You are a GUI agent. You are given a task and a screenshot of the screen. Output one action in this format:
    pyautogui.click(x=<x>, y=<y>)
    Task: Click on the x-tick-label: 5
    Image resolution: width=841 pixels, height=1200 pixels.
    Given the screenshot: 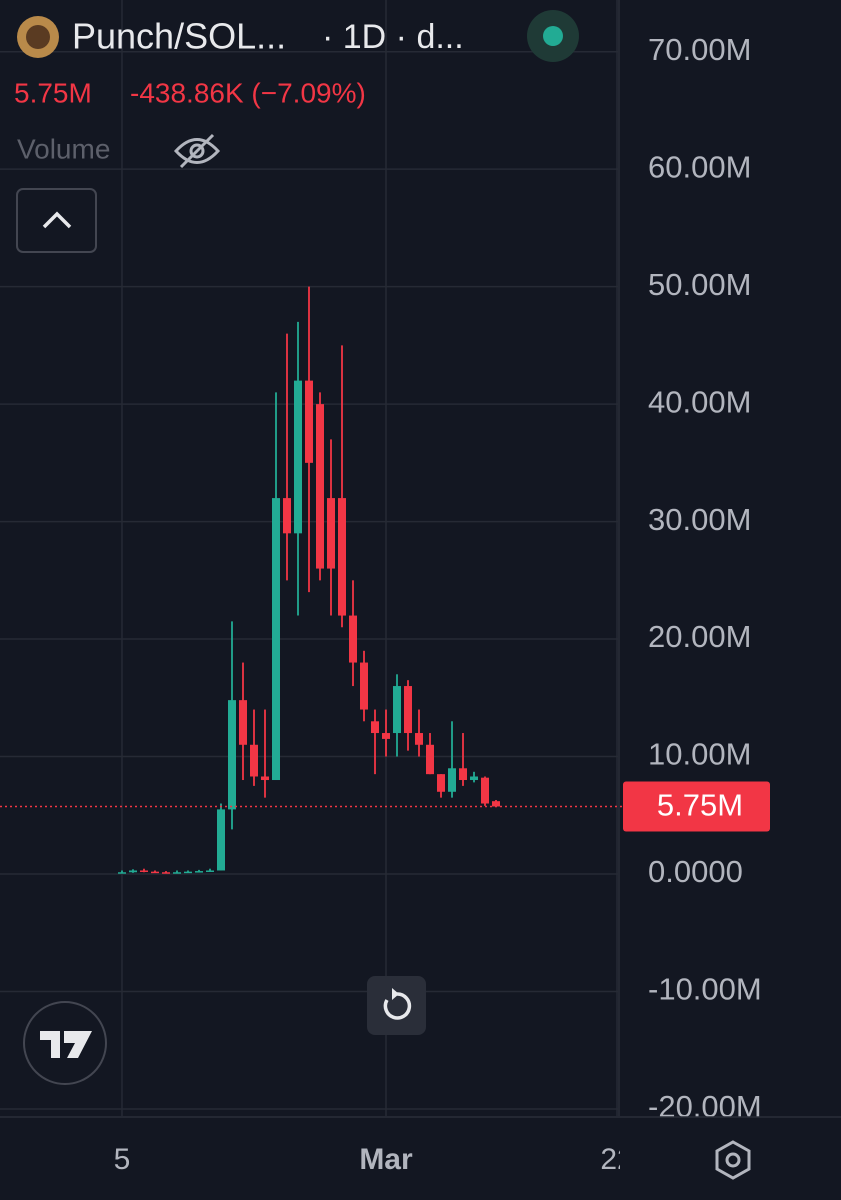 What is the action you would take?
    pyautogui.click(x=122, y=1159)
    